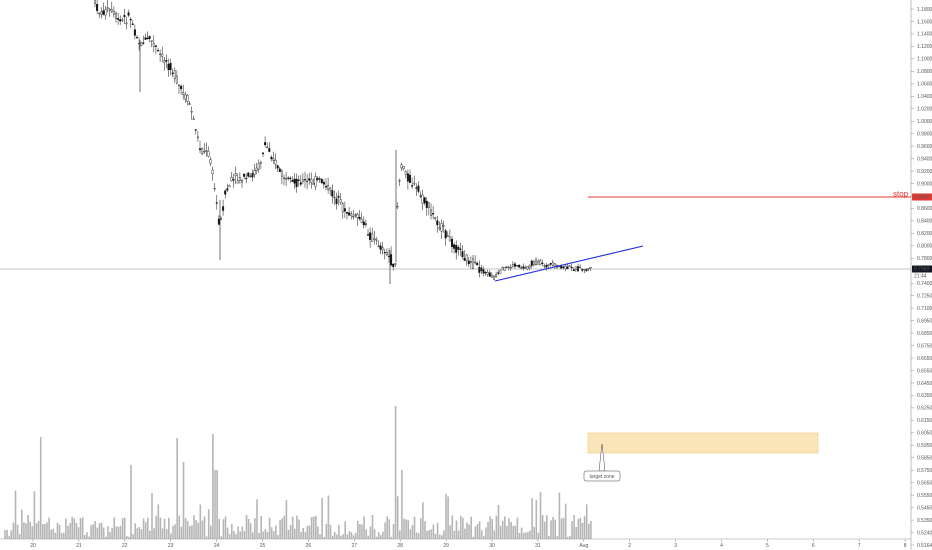 The height and width of the screenshot is (550, 932). I want to click on price-tick-label: 0.8200, so click(924, 234).